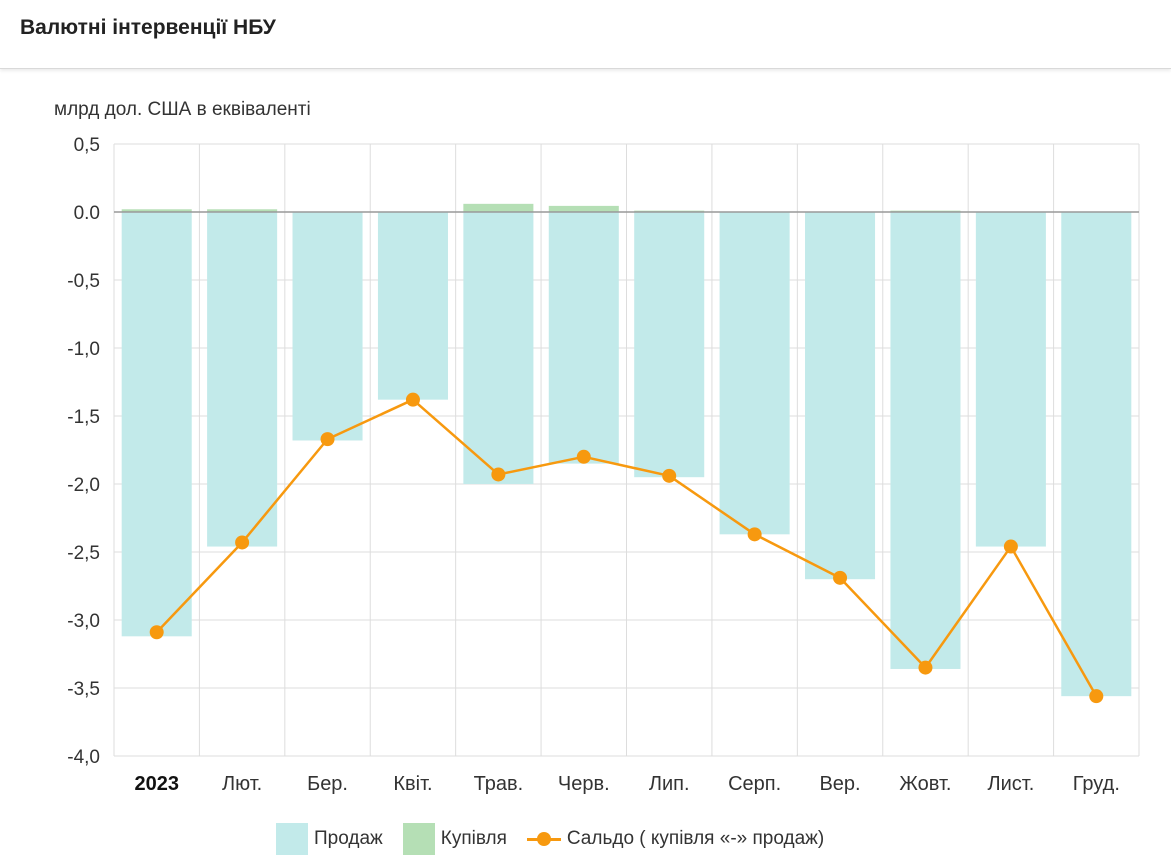  Describe the element at coordinates (83, 689) in the screenshot. I see `y-tick-label: -3,5` at that location.